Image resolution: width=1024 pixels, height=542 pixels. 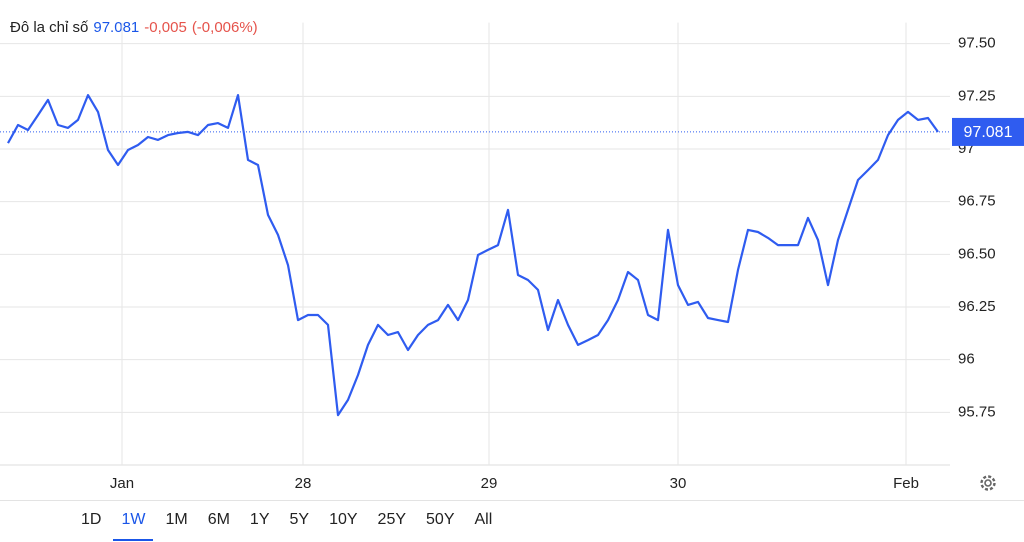 I want to click on settings-icon, so click(x=988, y=483).